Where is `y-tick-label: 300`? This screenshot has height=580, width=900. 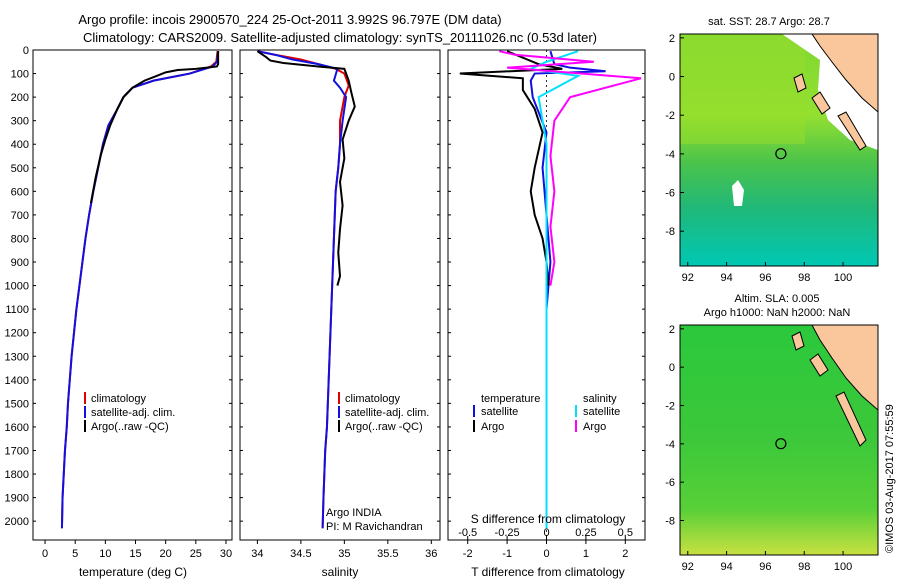 y-tick-label: 300 is located at coordinates (20, 122).